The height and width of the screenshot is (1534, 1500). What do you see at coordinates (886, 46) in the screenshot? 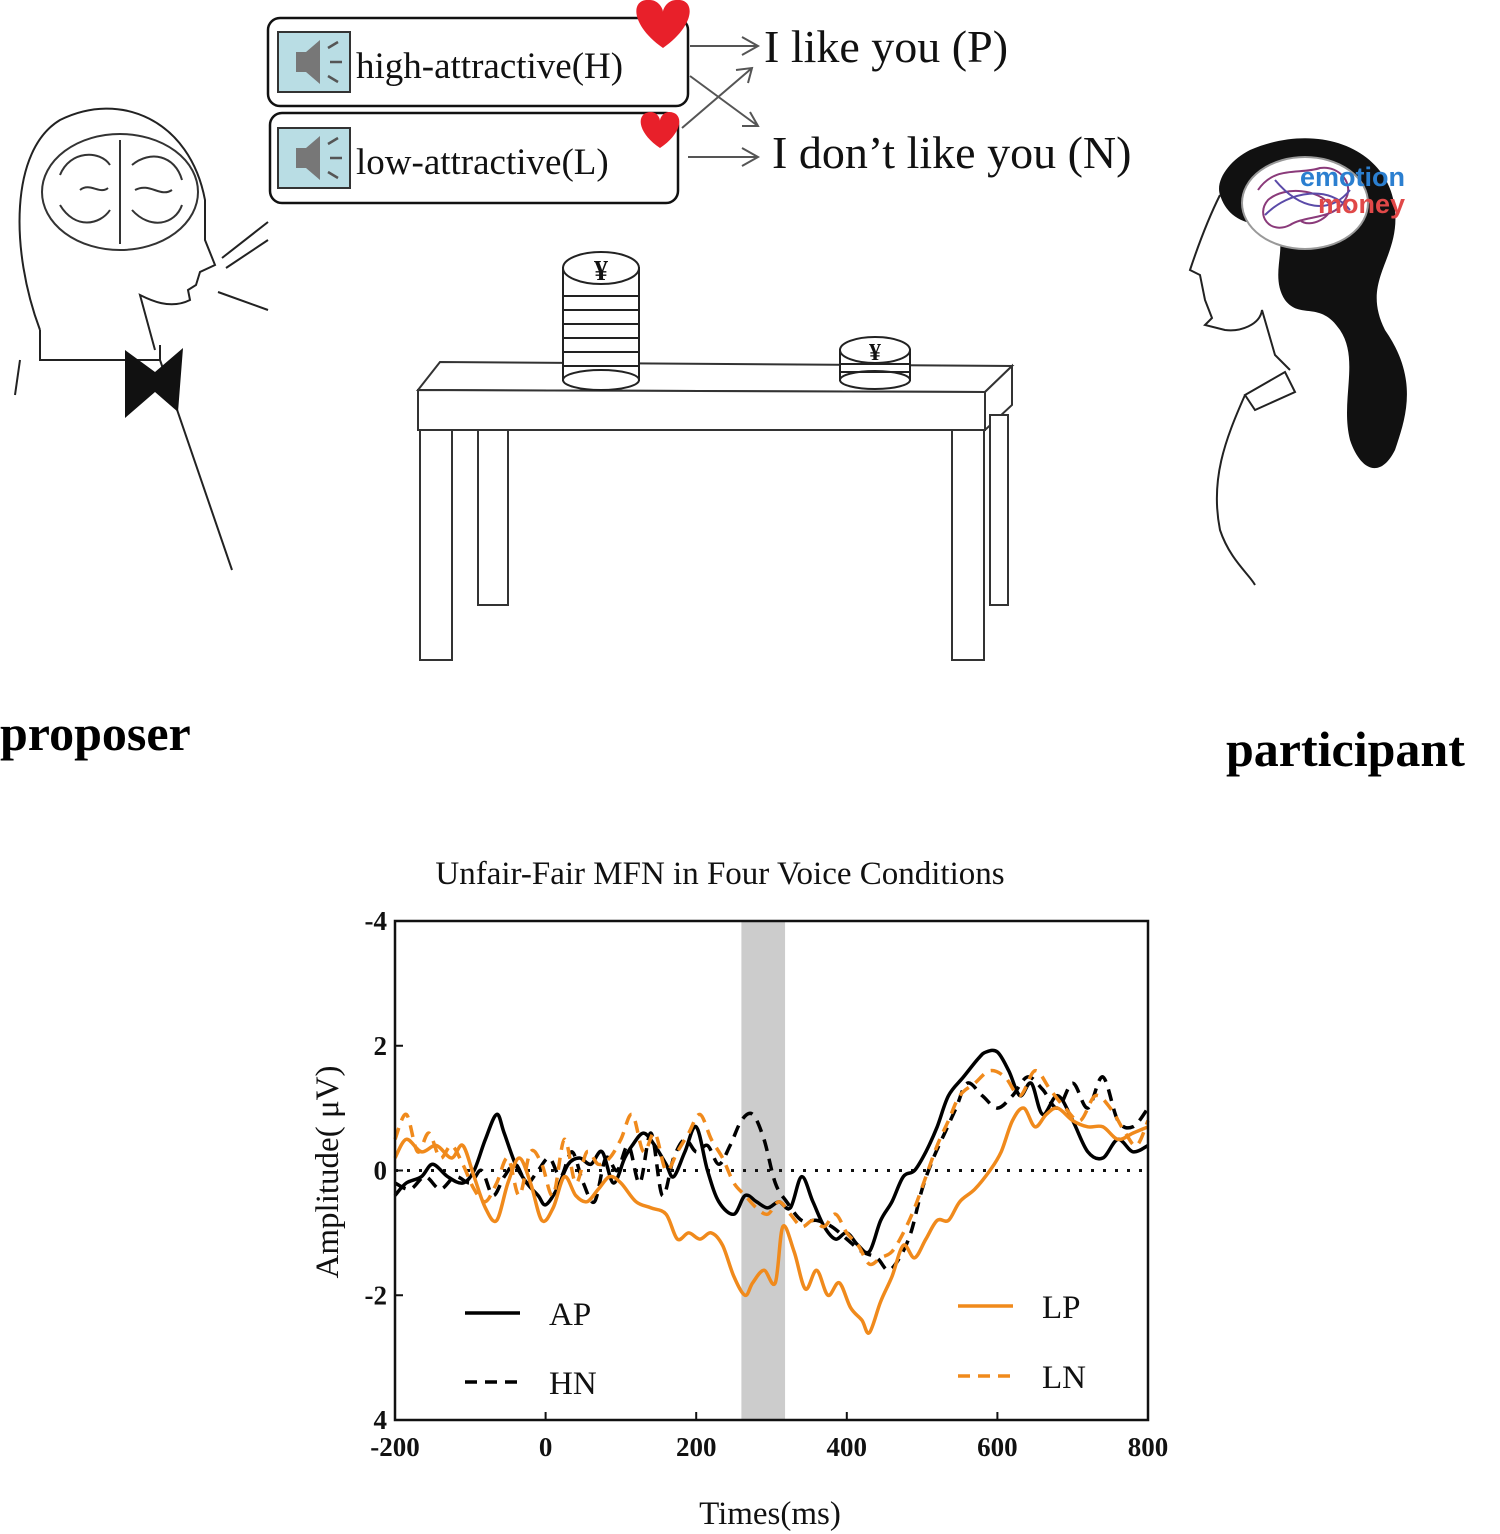
I see `outcome-positive: I like you (P)` at bounding box center [886, 46].